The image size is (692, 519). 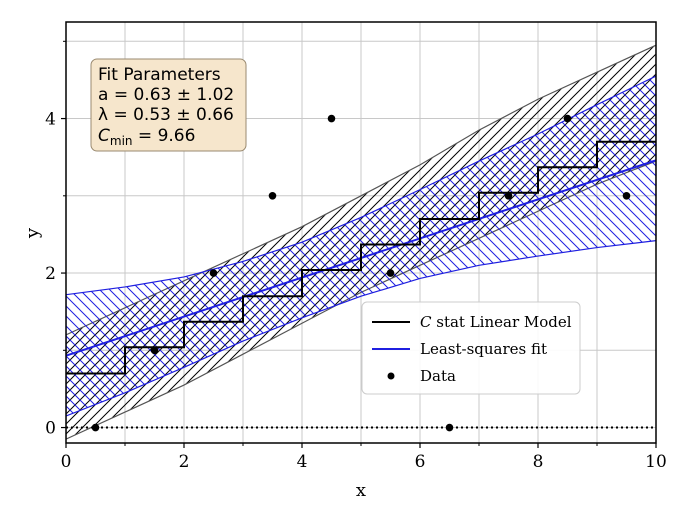 I want to click on x-tick-label: 6, so click(x=420, y=462).